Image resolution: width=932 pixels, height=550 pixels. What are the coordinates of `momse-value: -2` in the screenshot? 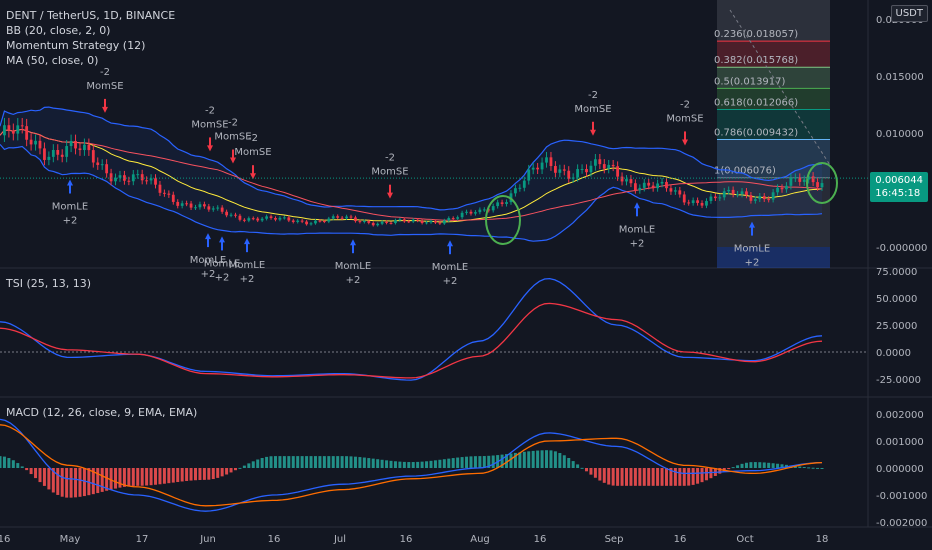 It's located at (390, 158).